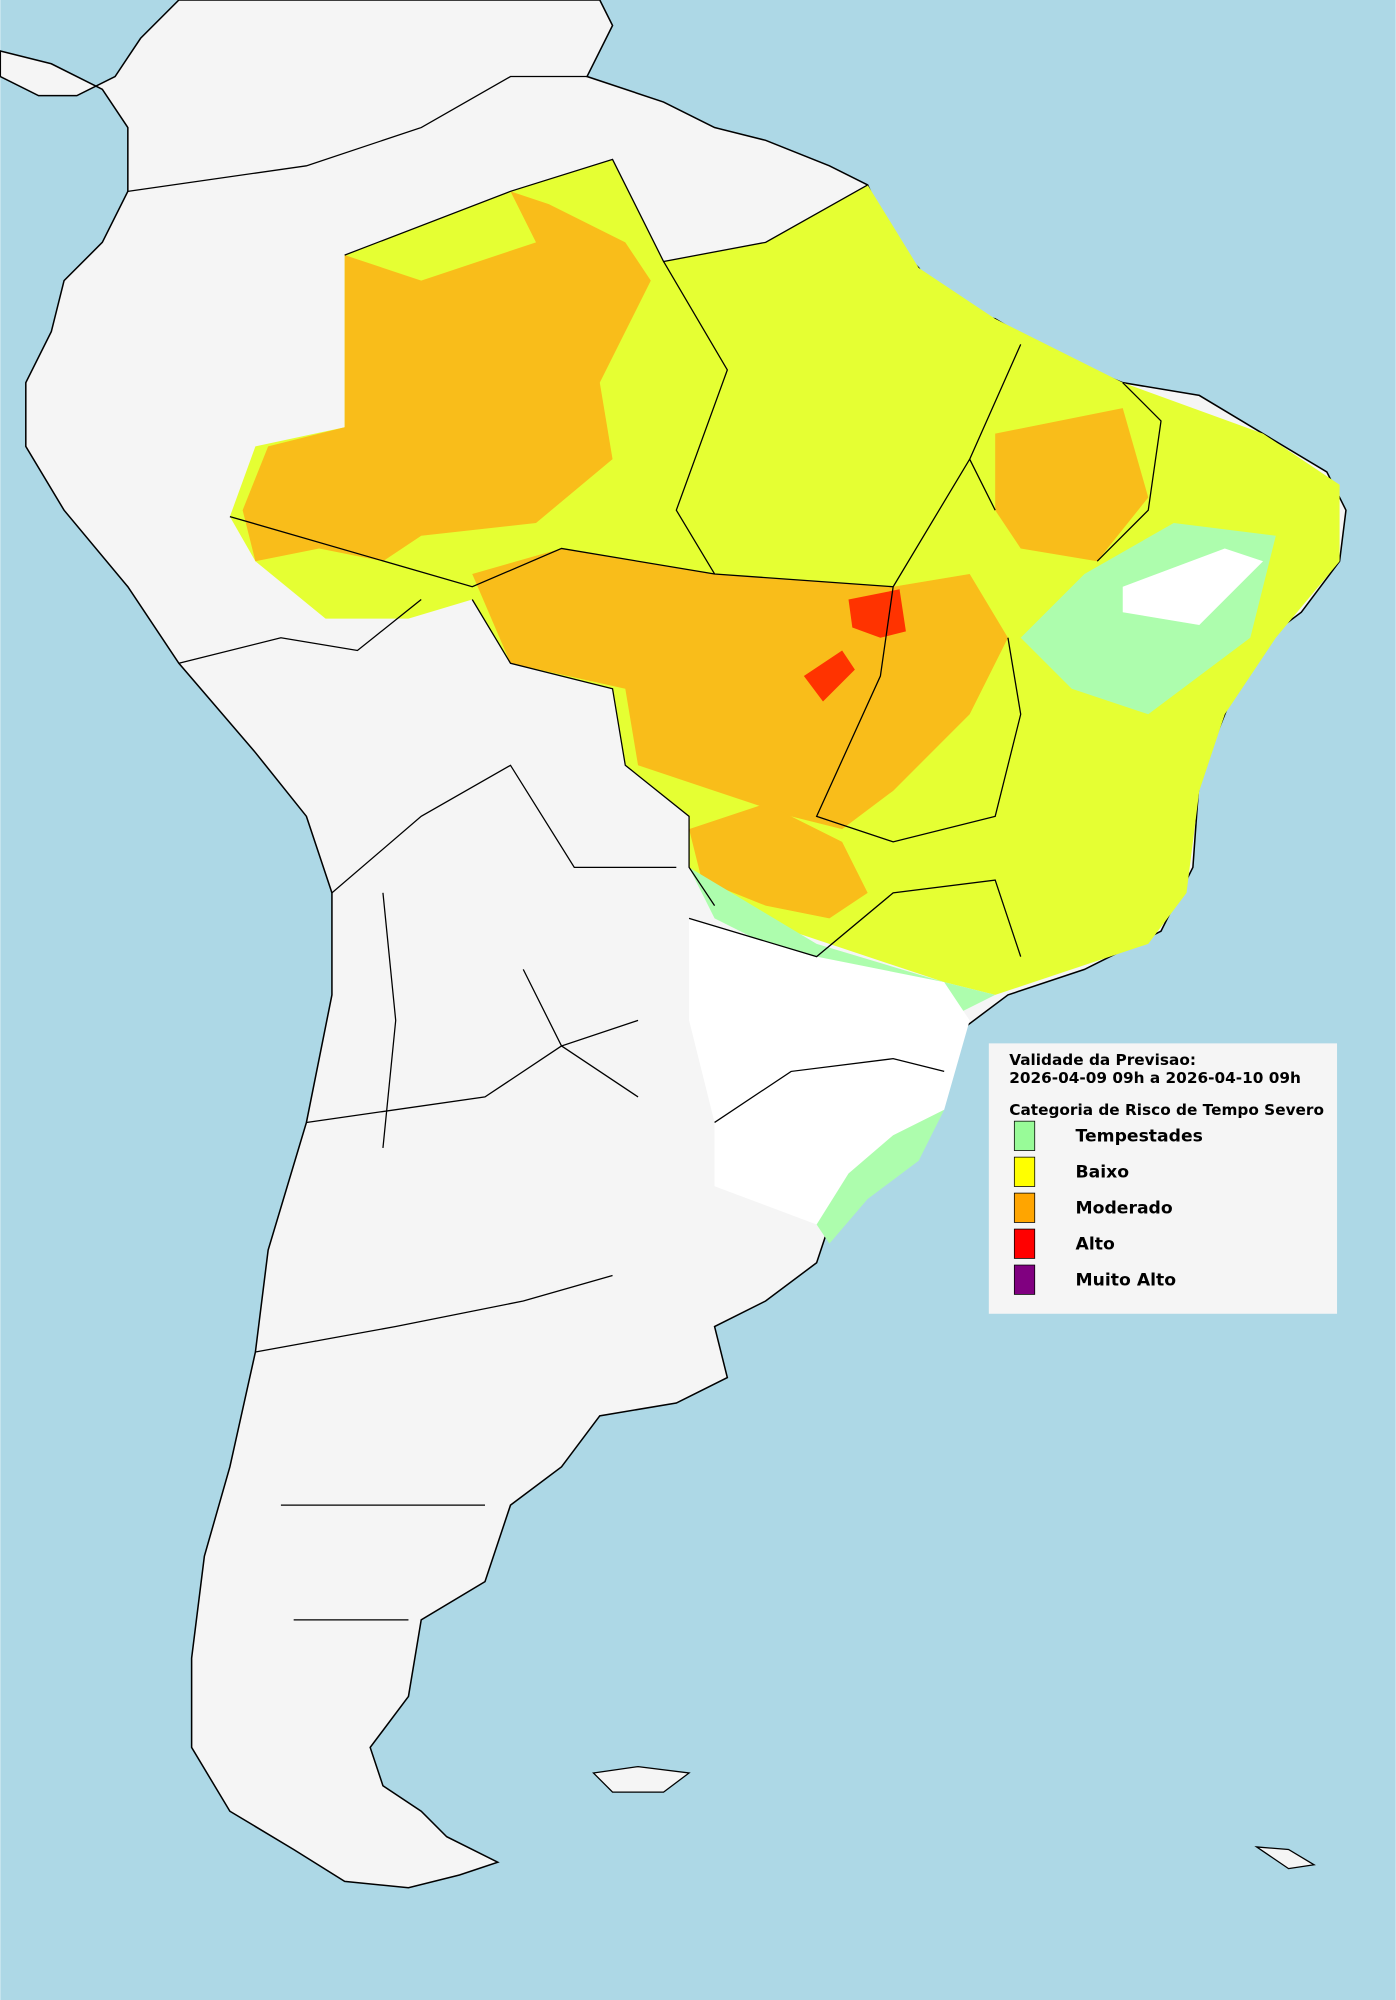 This screenshot has height=2000, width=1396. Describe the element at coordinates (1103, 1173) in the screenshot. I see `legend-label: Baixo` at that location.